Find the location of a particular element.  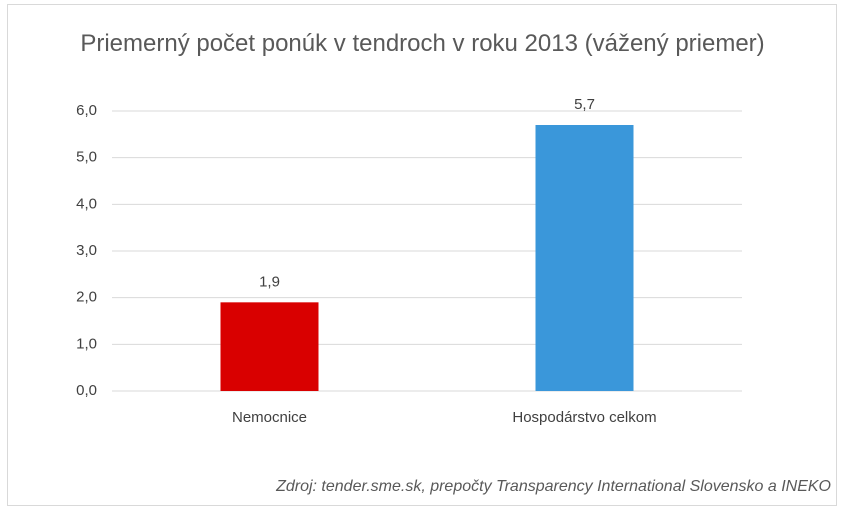

y-tick-label: 2,0 is located at coordinates (86, 297).